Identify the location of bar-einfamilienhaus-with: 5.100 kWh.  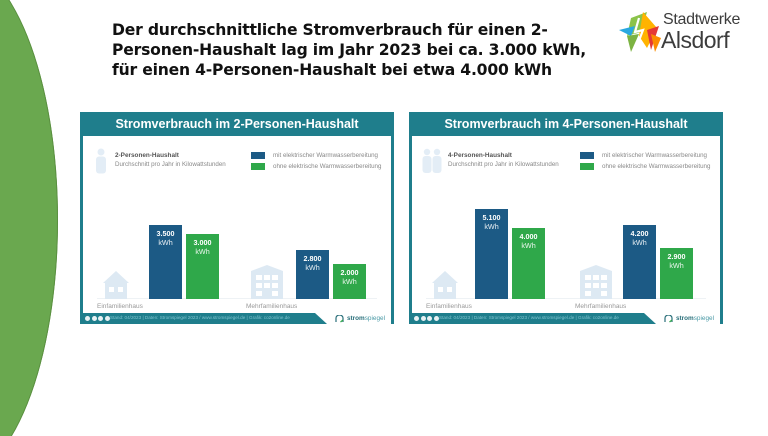
(491, 254).